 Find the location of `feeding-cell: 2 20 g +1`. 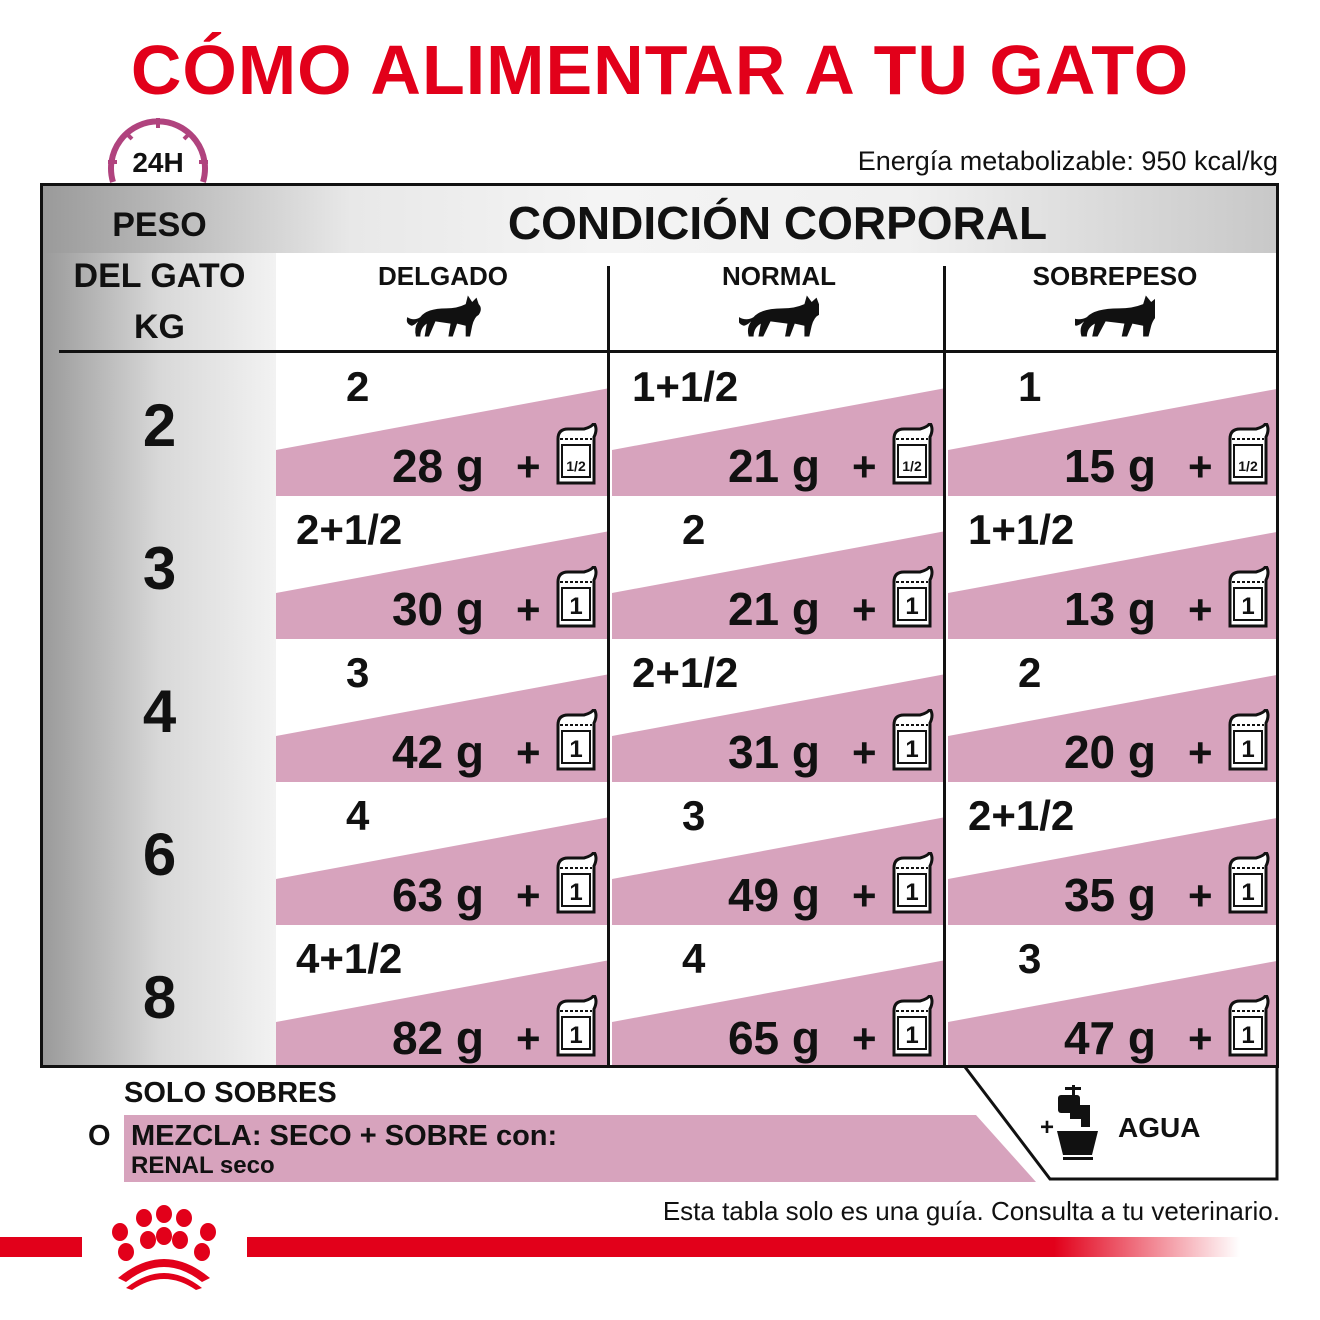

feeding-cell: 2 20 g +1 is located at coordinates (1112, 710).